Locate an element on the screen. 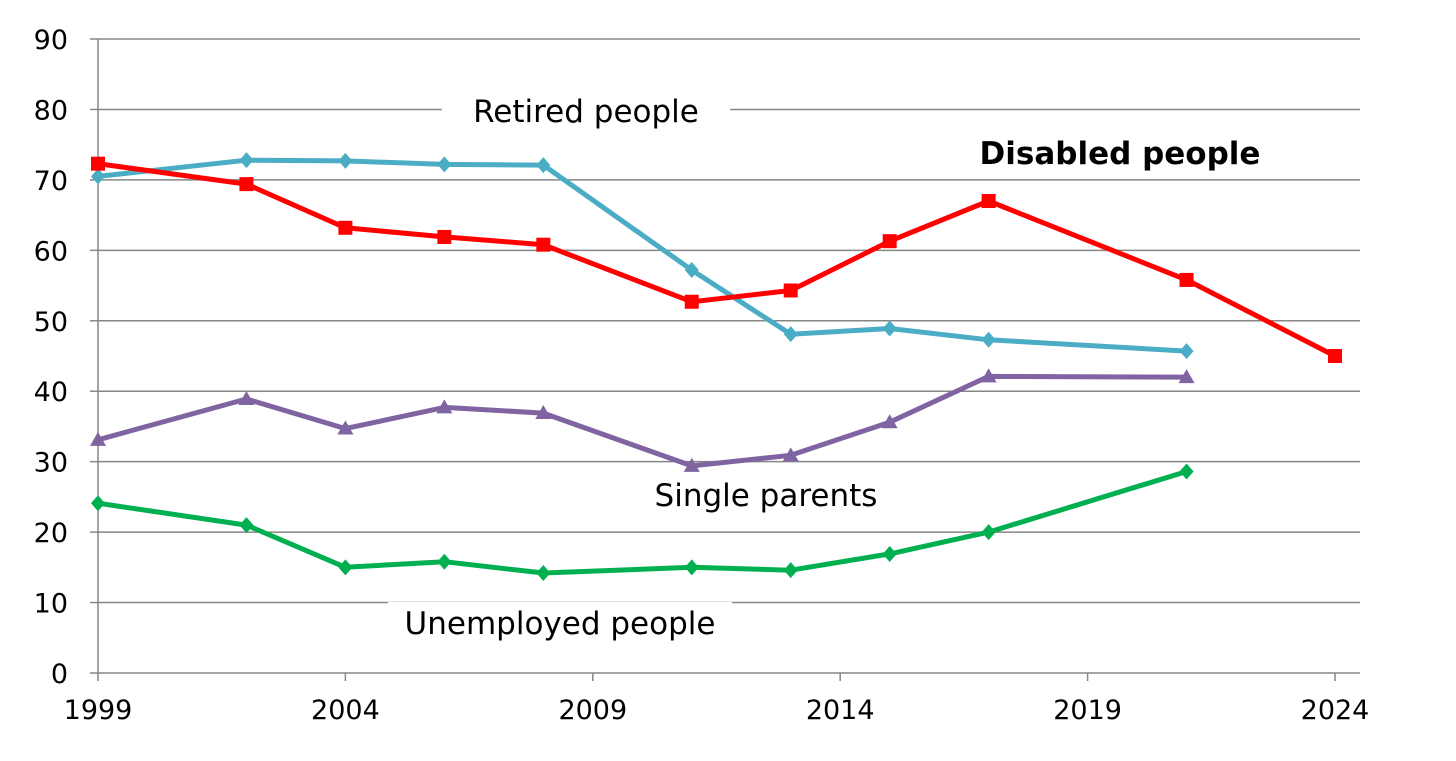 This screenshot has width=1456, height=761. data-point-unemployed-people-2008 is located at coordinates (543, 572).